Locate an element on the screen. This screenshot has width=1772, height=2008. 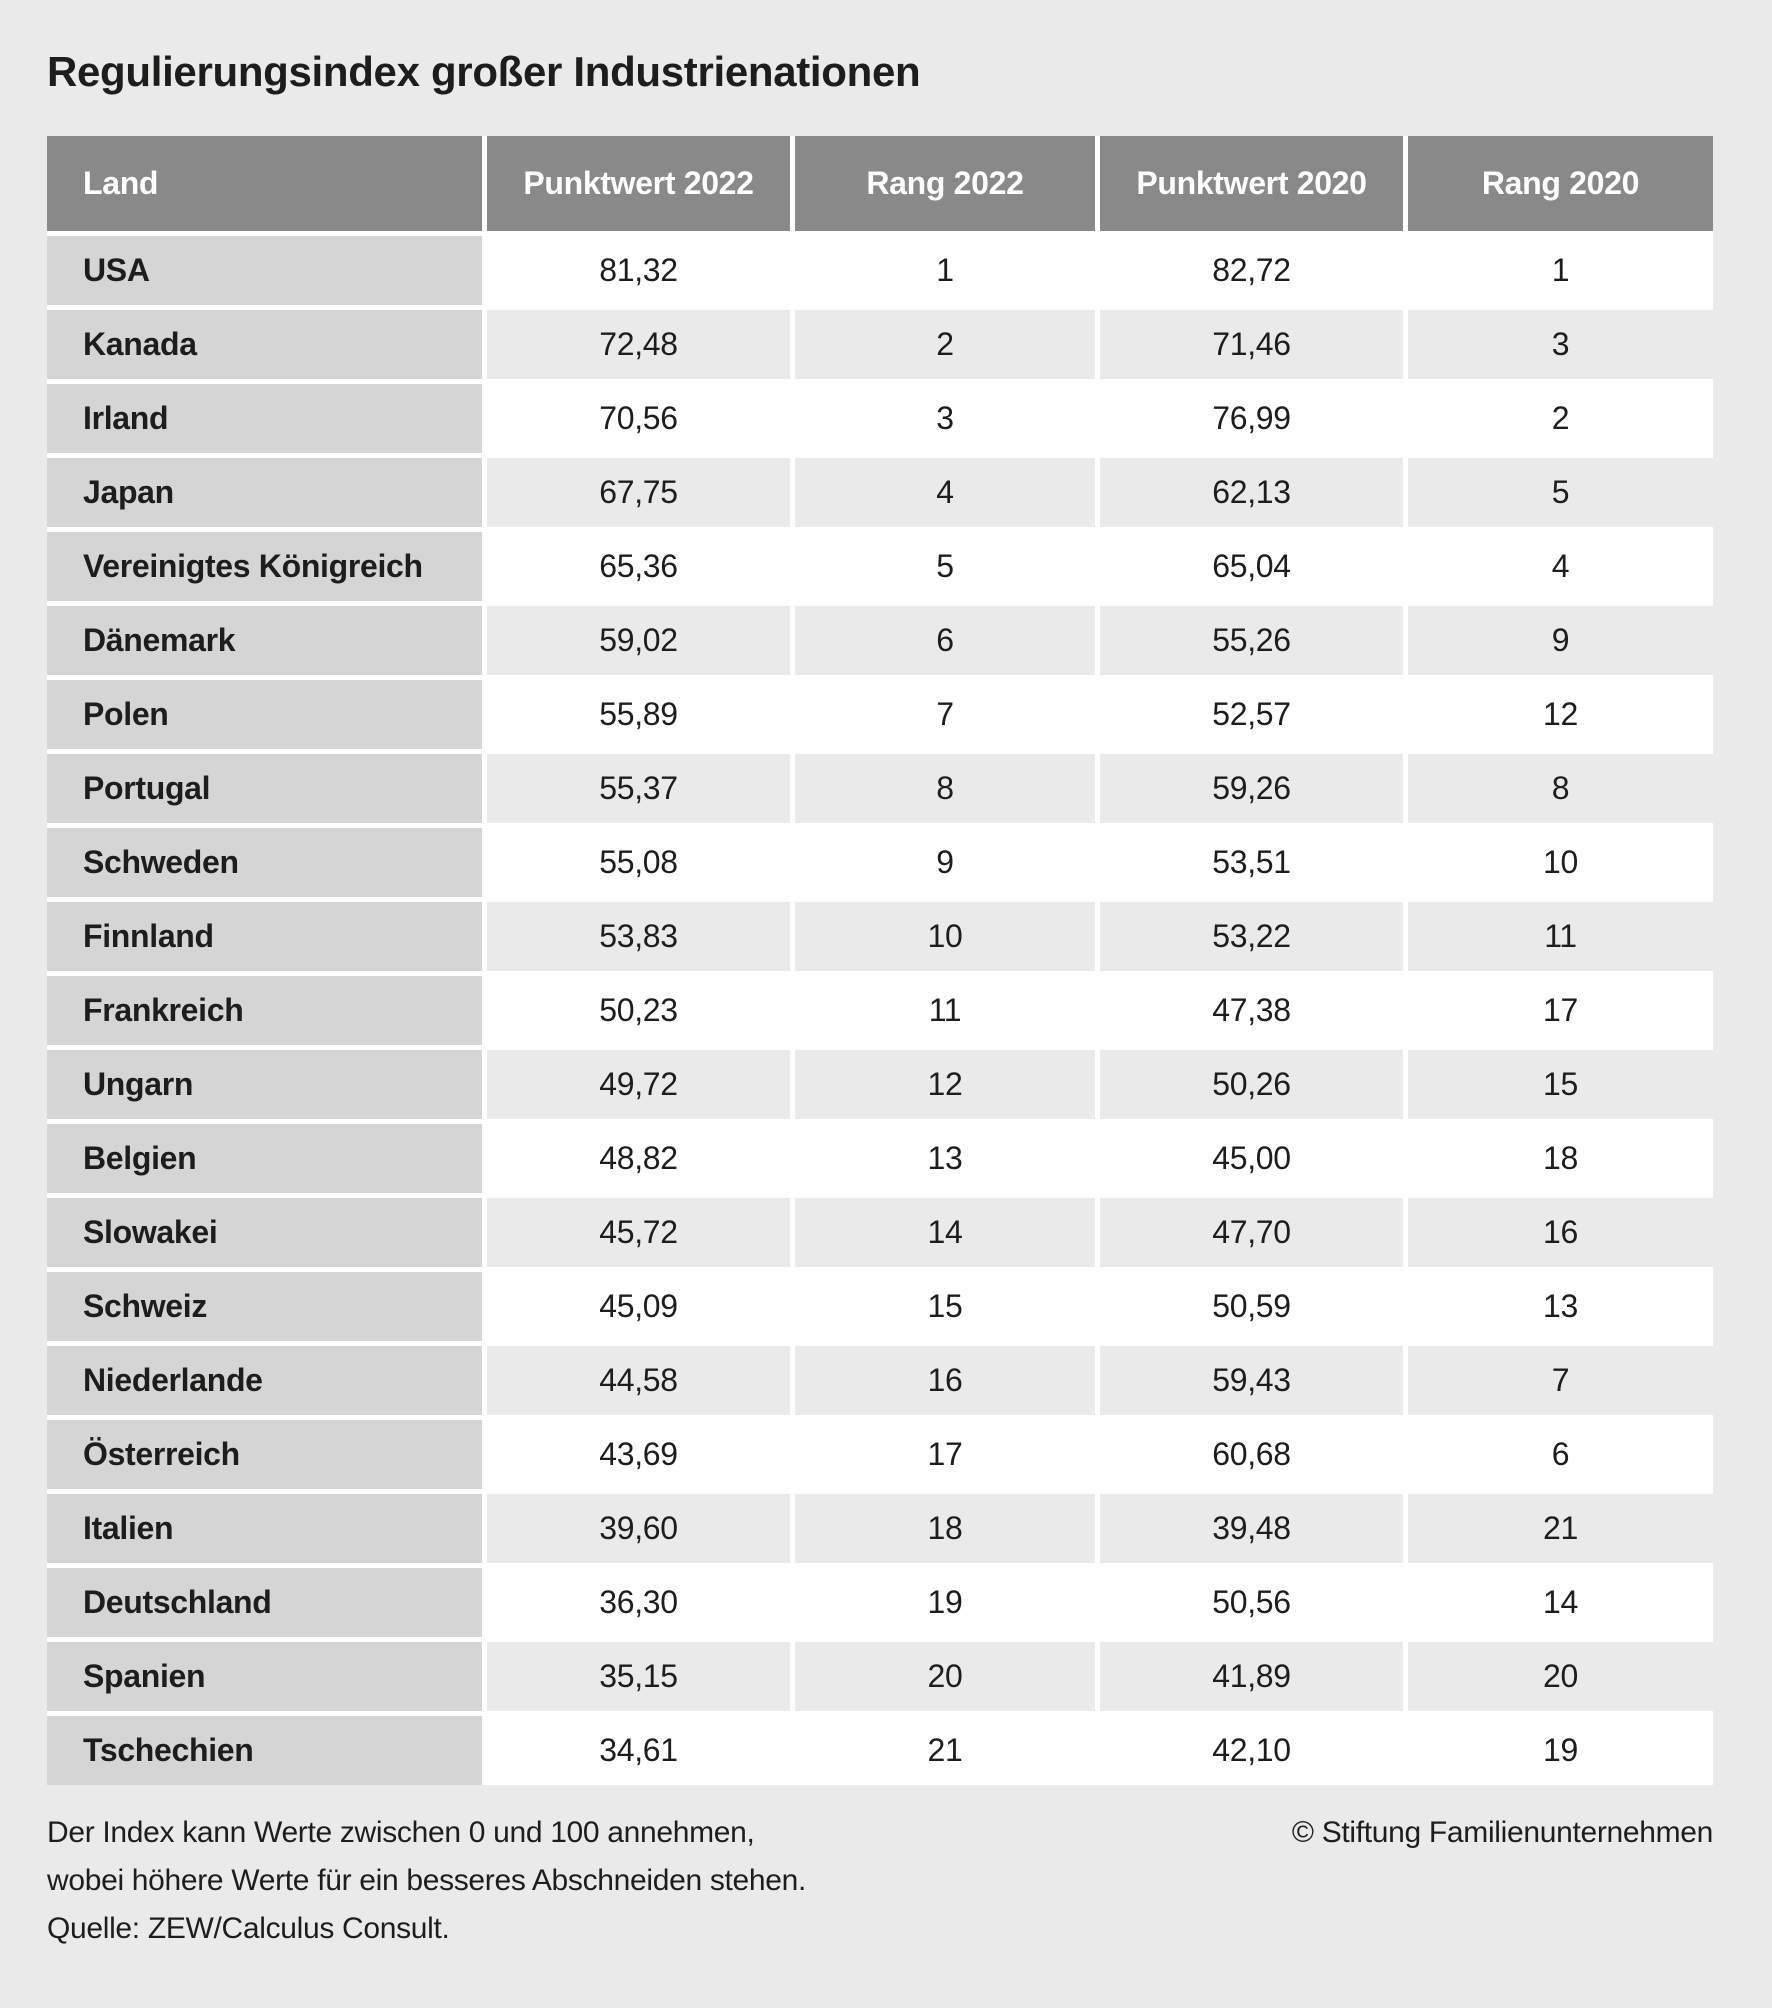
table-row: Schweiz 45,09 15 50,59 13 is located at coordinates (880, 1309).